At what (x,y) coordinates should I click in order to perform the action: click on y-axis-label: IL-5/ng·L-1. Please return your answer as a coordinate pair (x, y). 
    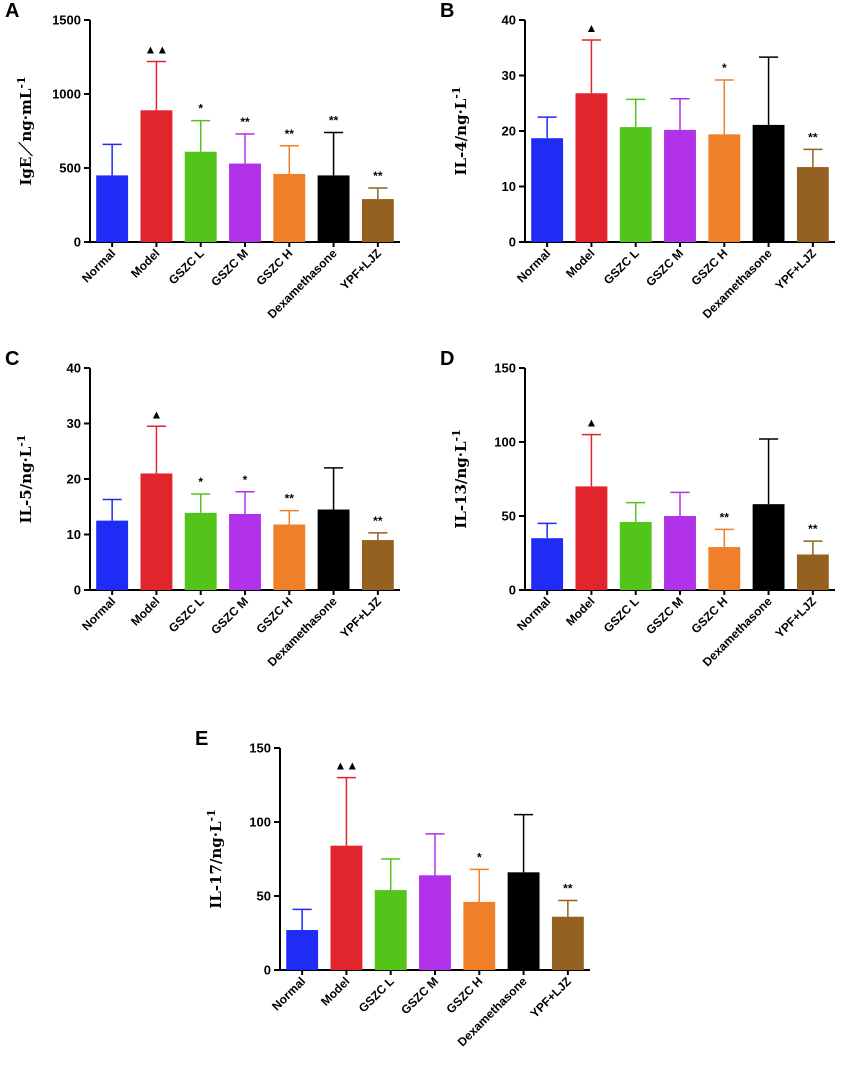
    Looking at the image, I should click on (25, 478).